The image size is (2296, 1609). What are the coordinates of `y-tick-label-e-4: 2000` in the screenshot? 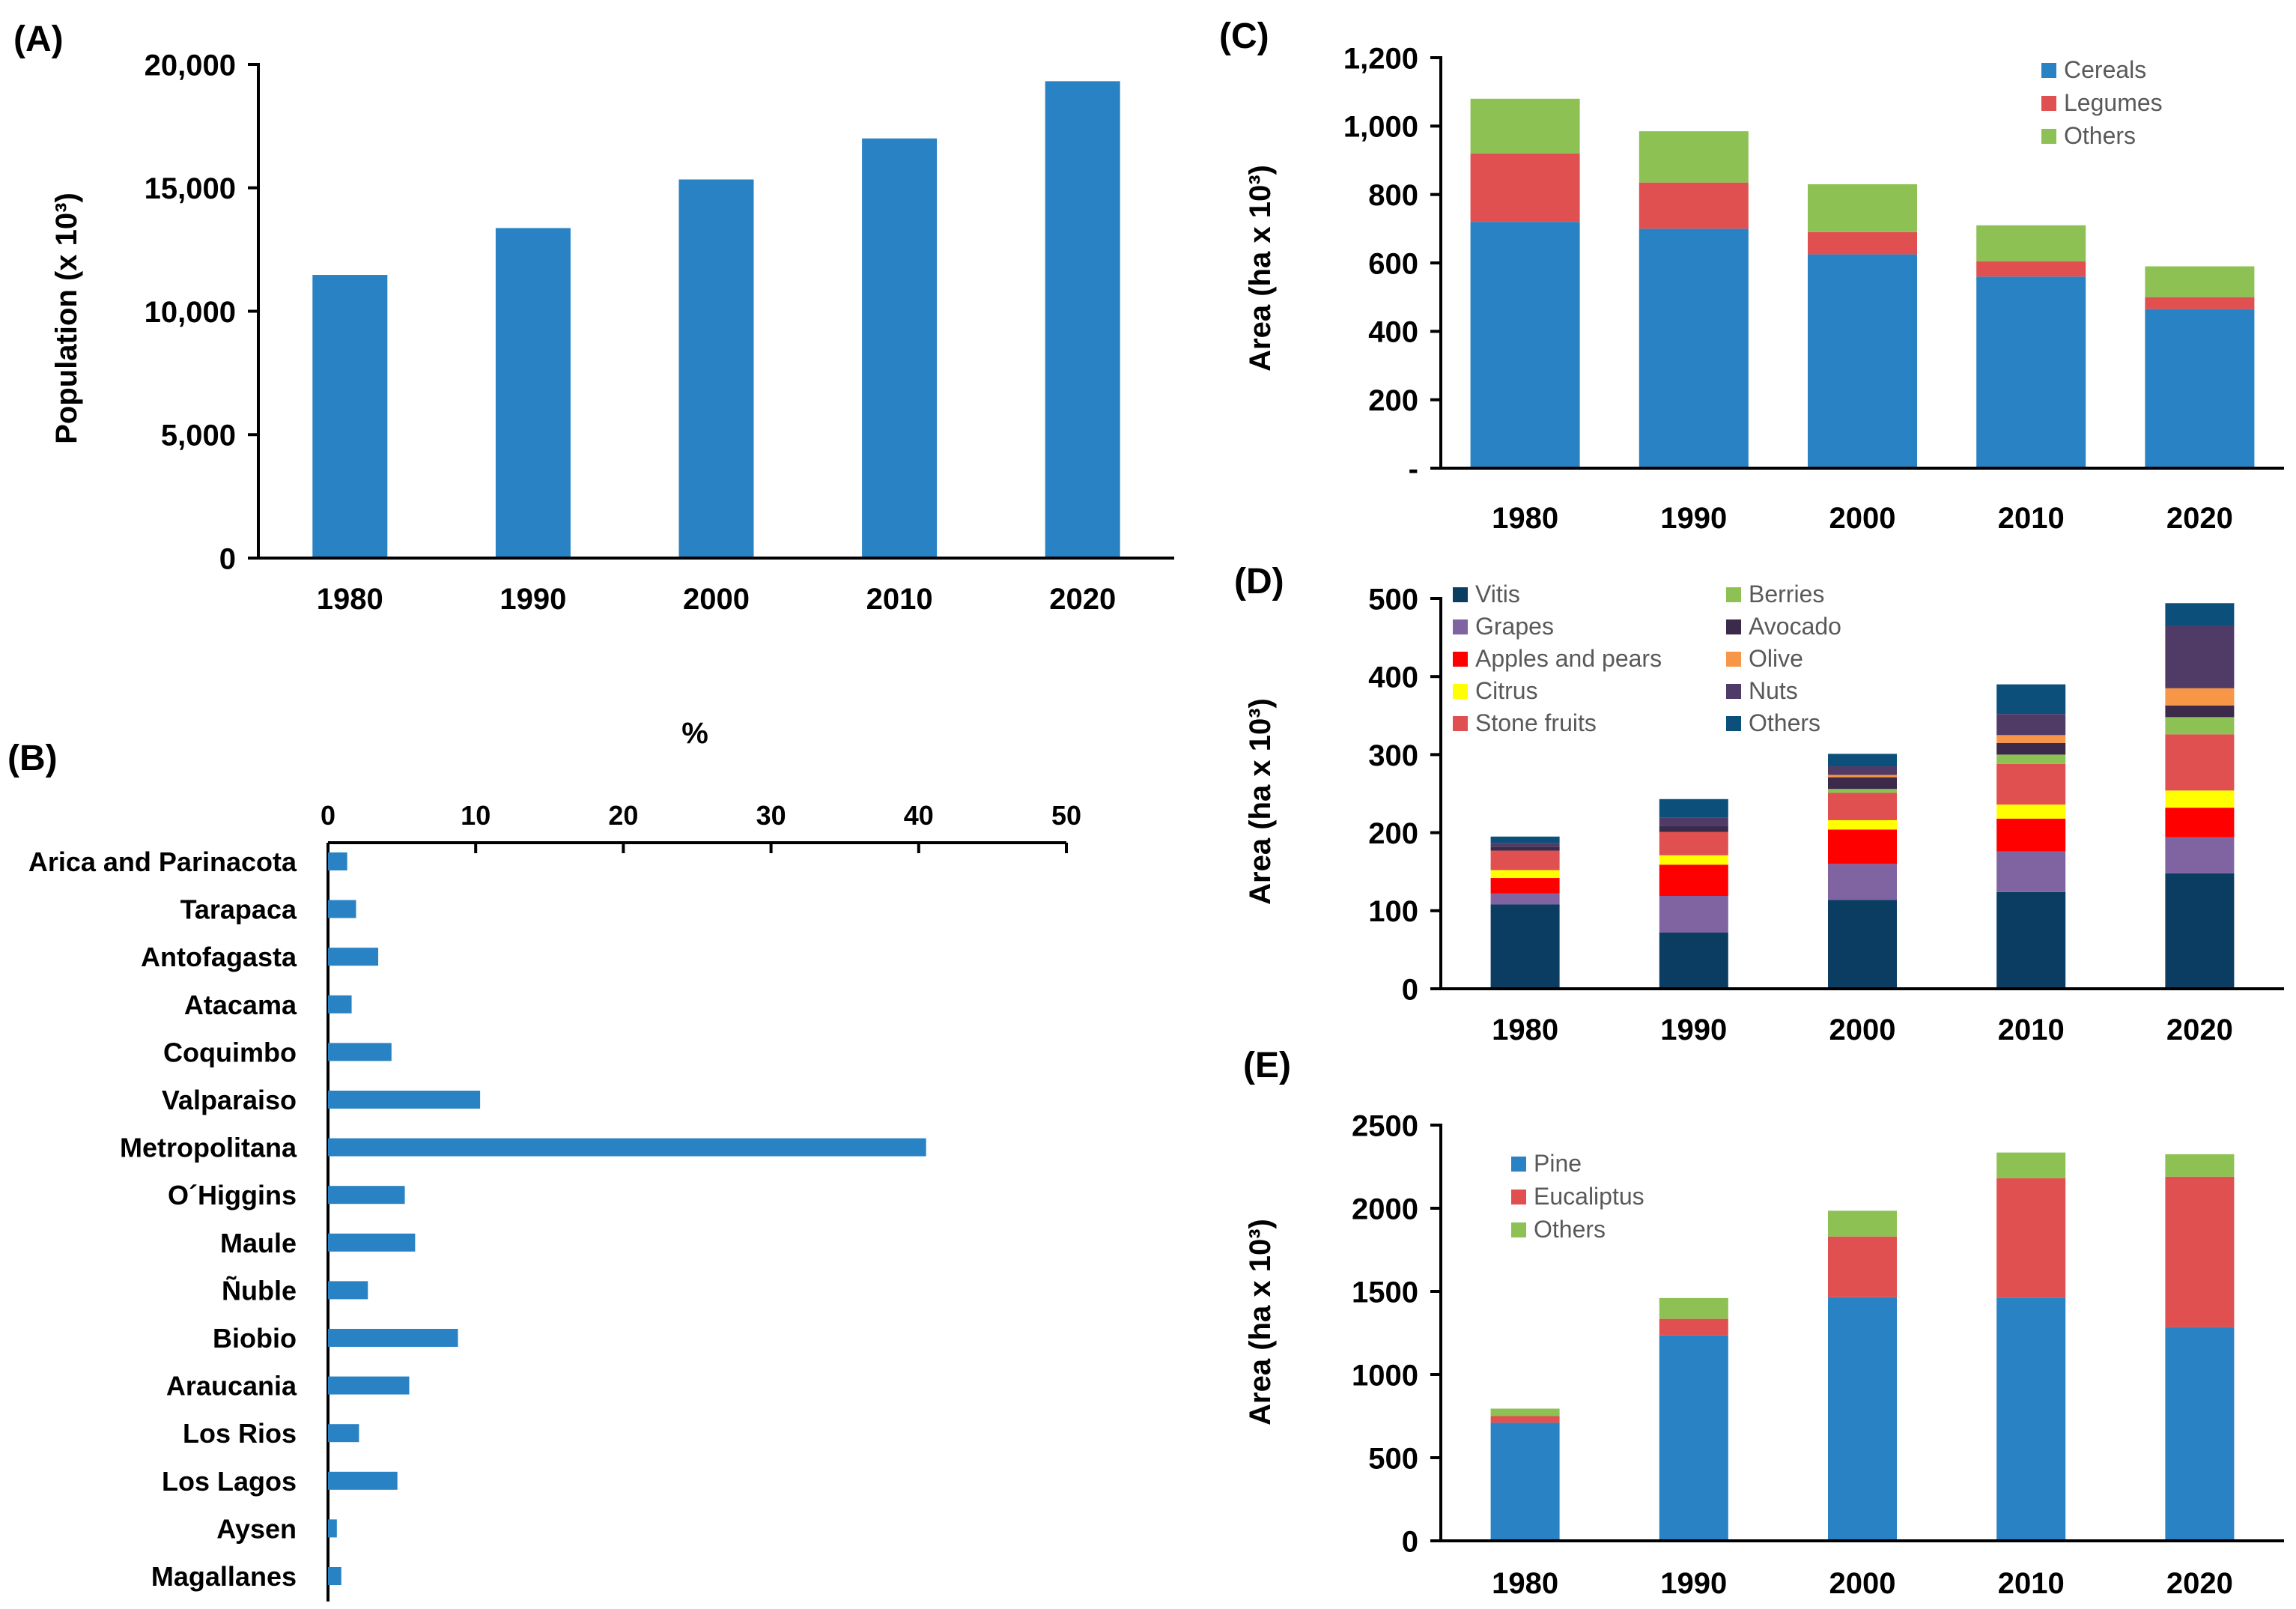 It's located at (1385, 1209).